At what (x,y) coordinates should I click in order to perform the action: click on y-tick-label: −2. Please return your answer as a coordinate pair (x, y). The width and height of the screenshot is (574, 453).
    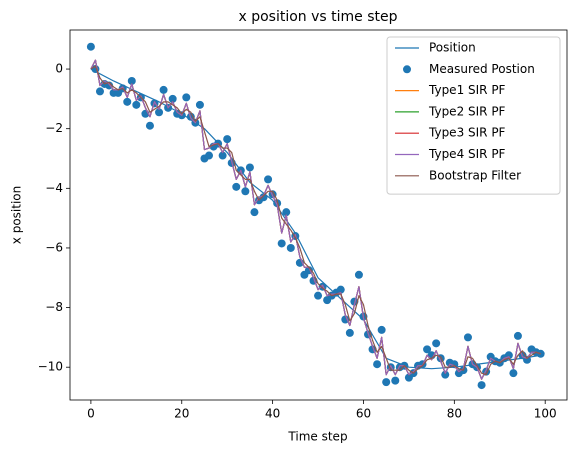
    Looking at the image, I should click on (54, 128).